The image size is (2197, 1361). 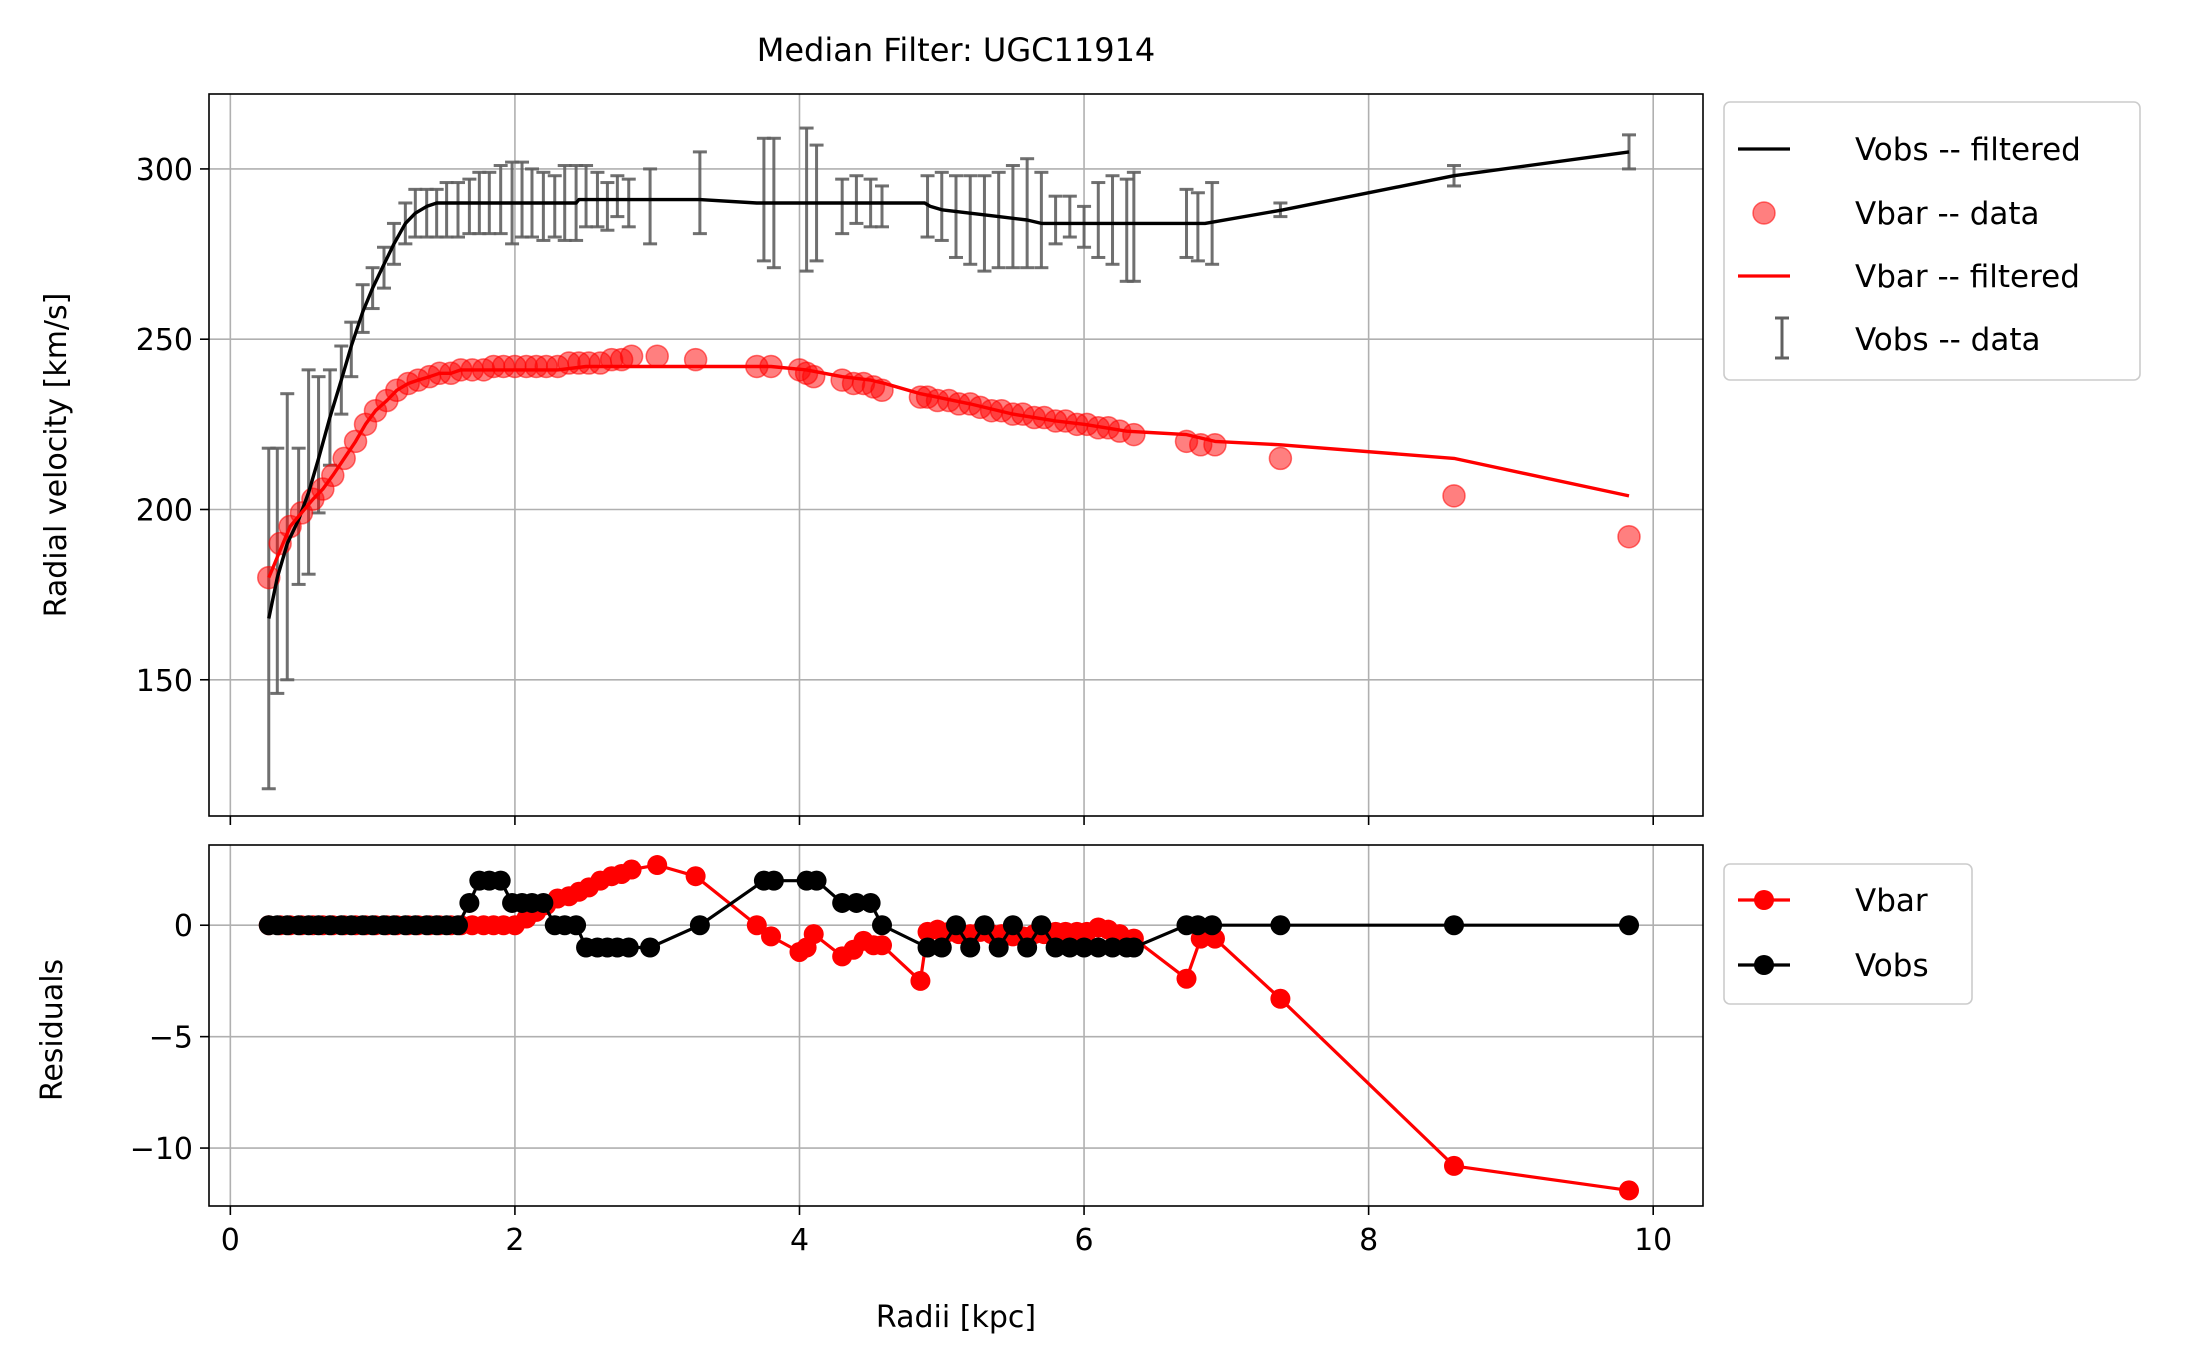 What do you see at coordinates (1653, 1240) in the screenshot?
I see `residuals-xtick-label: 10` at bounding box center [1653, 1240].